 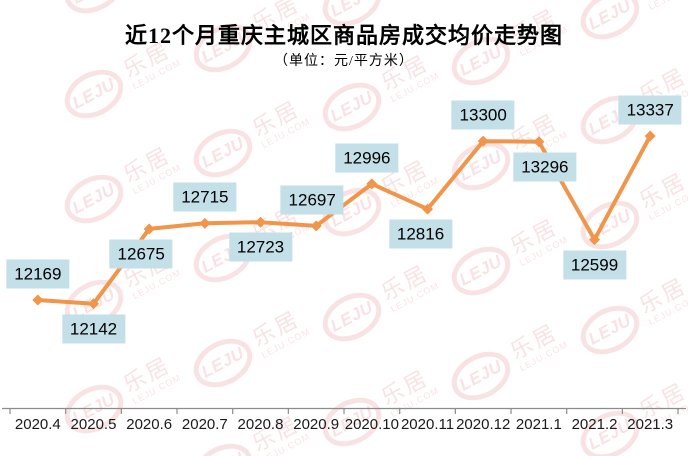 What do you see at coordinates (594, 424) in the screenshot?
I see `x-axis-label: 2021.2` at bounding box center [594, 424].